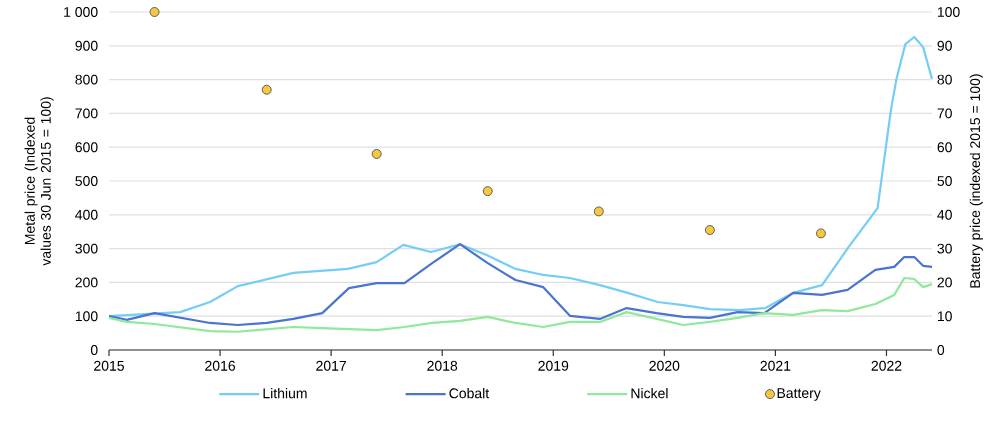  Describe the element at coordinates (775, 365) in the screenshot. I see `x-tick-label: 2021` at that location.